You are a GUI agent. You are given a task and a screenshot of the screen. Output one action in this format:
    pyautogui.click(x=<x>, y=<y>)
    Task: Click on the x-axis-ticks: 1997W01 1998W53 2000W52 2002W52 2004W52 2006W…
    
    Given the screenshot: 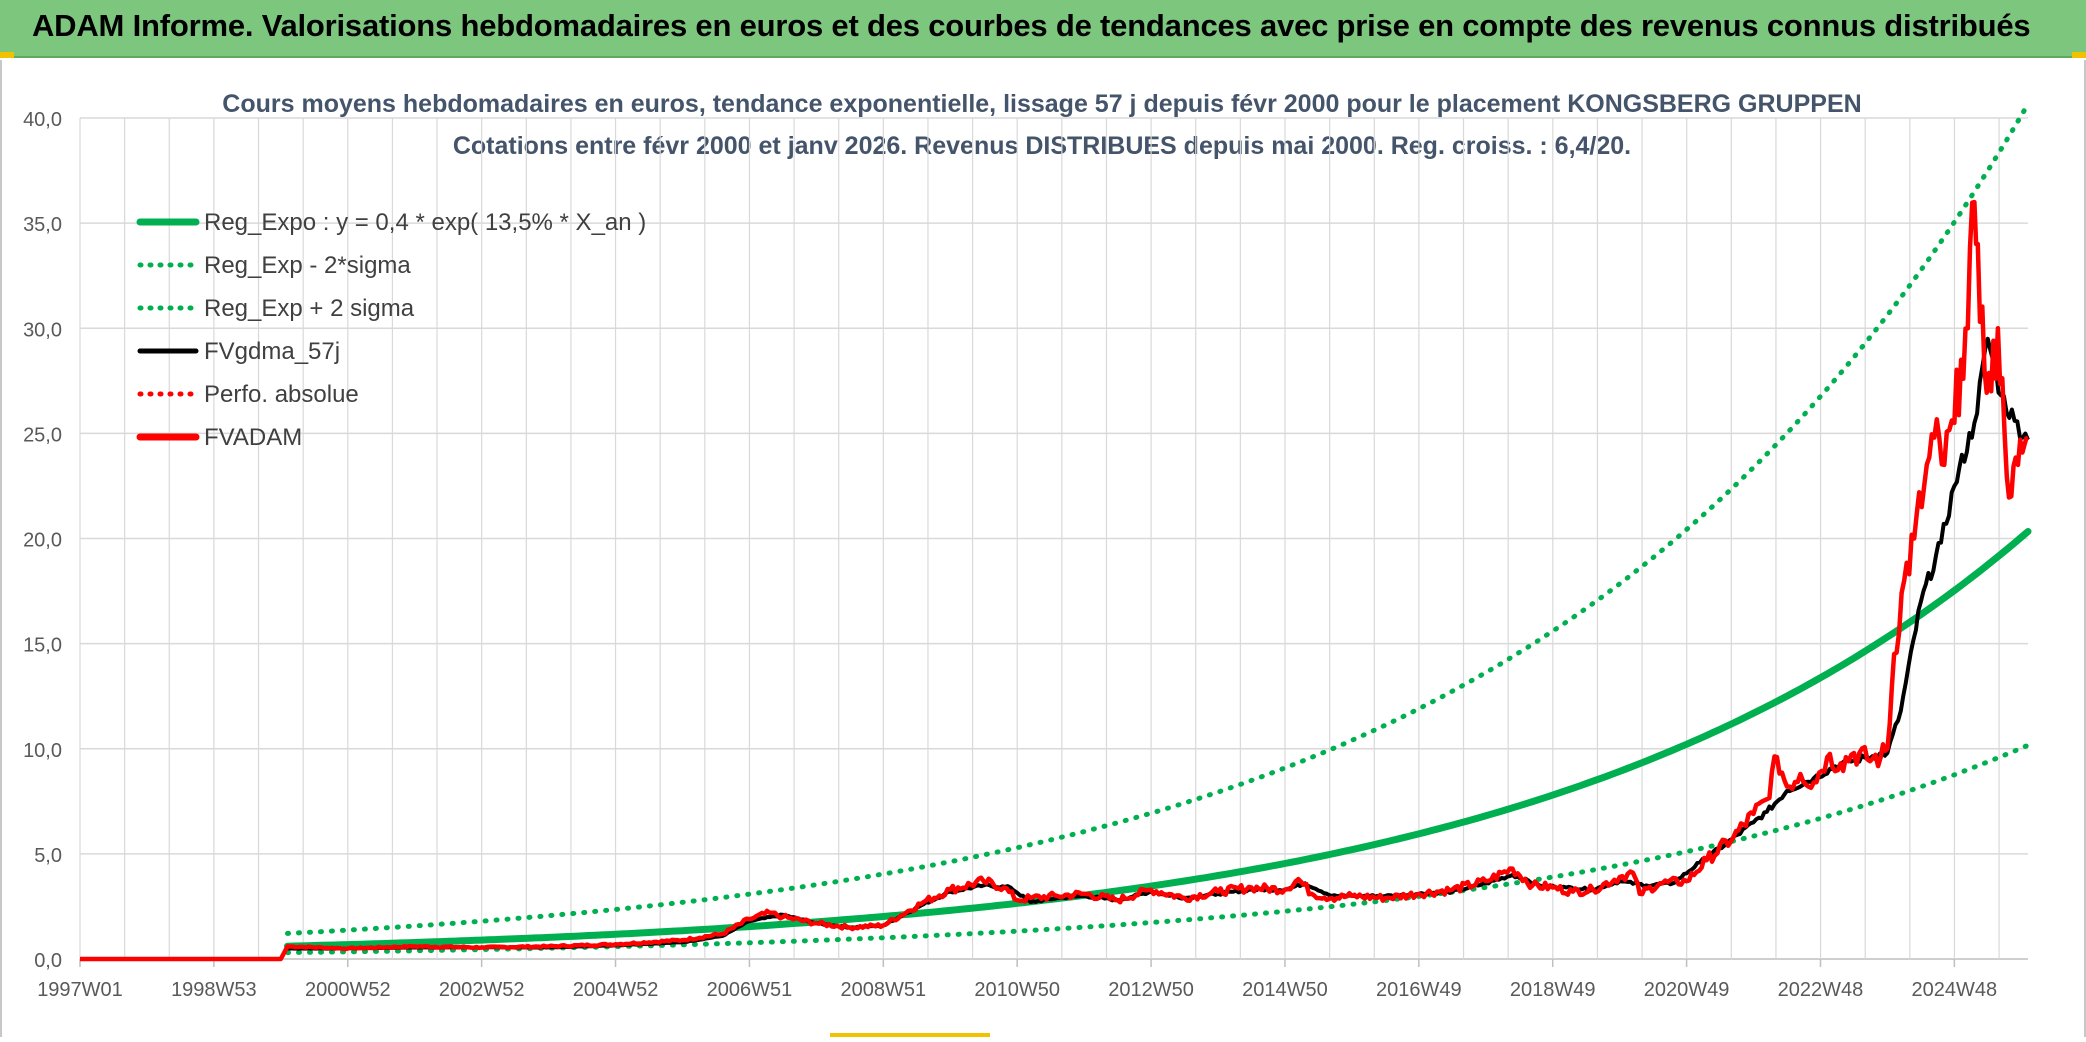 What is the action you would take?
    pyautogui.click(x=1017, y=980)
    